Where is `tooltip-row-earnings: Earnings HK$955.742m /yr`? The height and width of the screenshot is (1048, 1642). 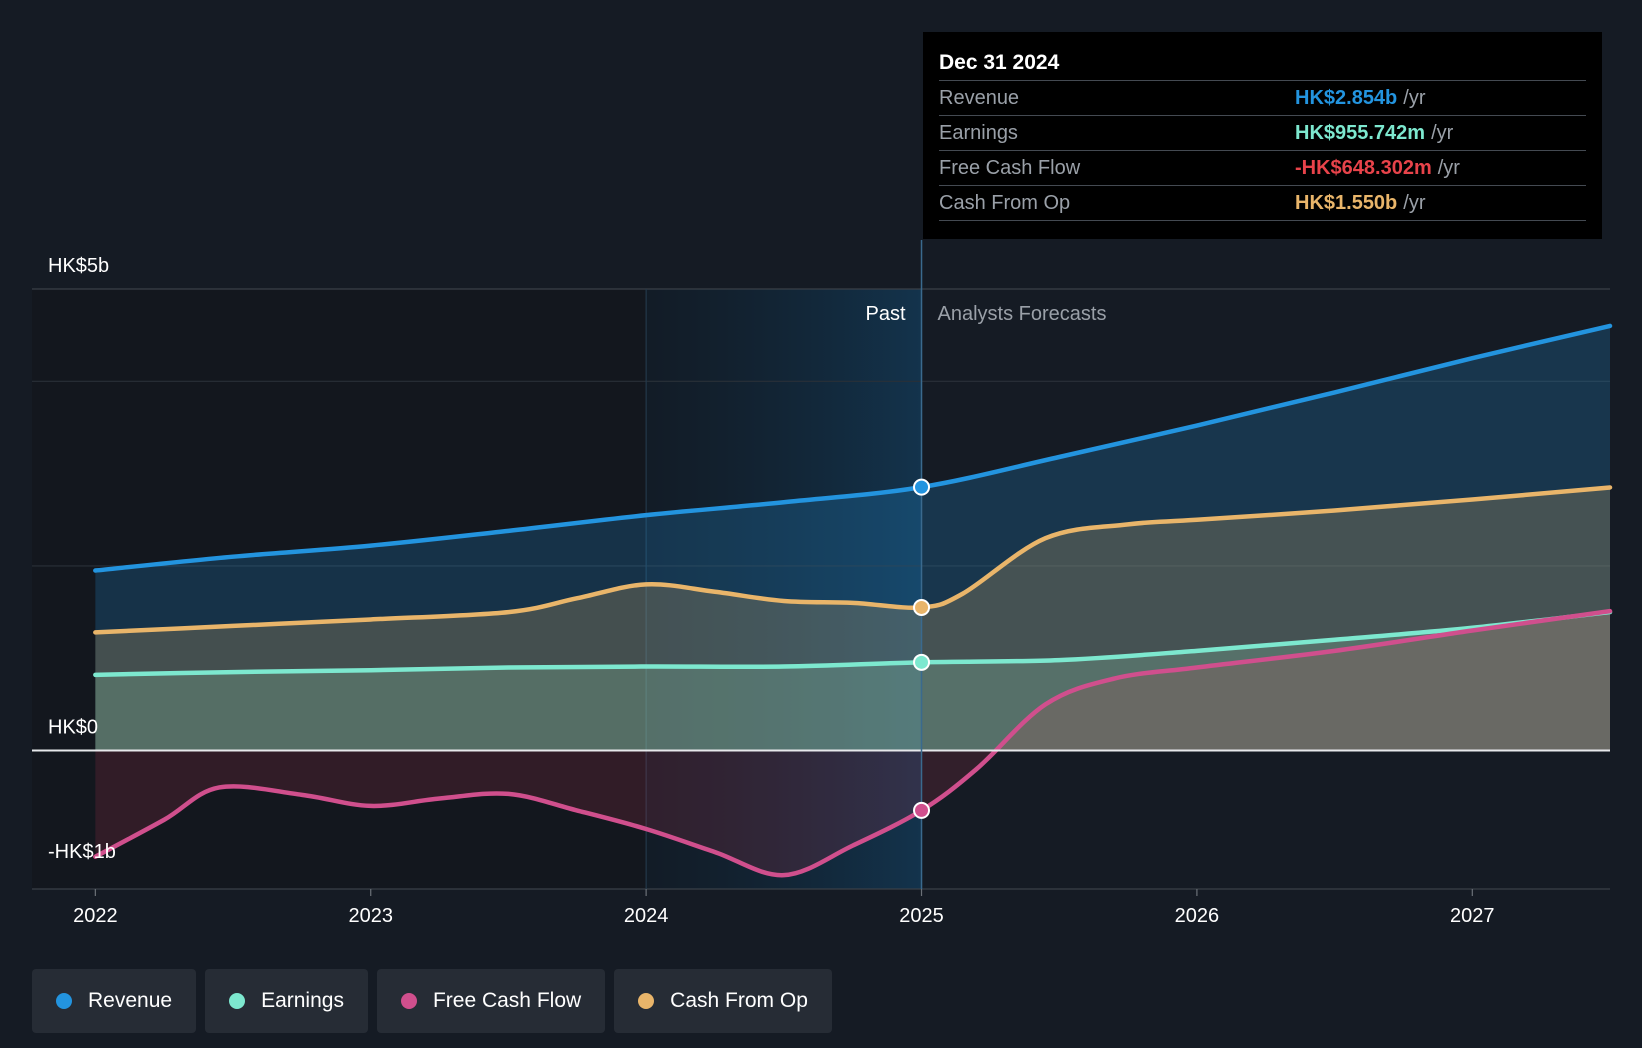 tooltip-row-earnings: Earnings HK$955.742m /yr is located at coordinates (1262, 133).